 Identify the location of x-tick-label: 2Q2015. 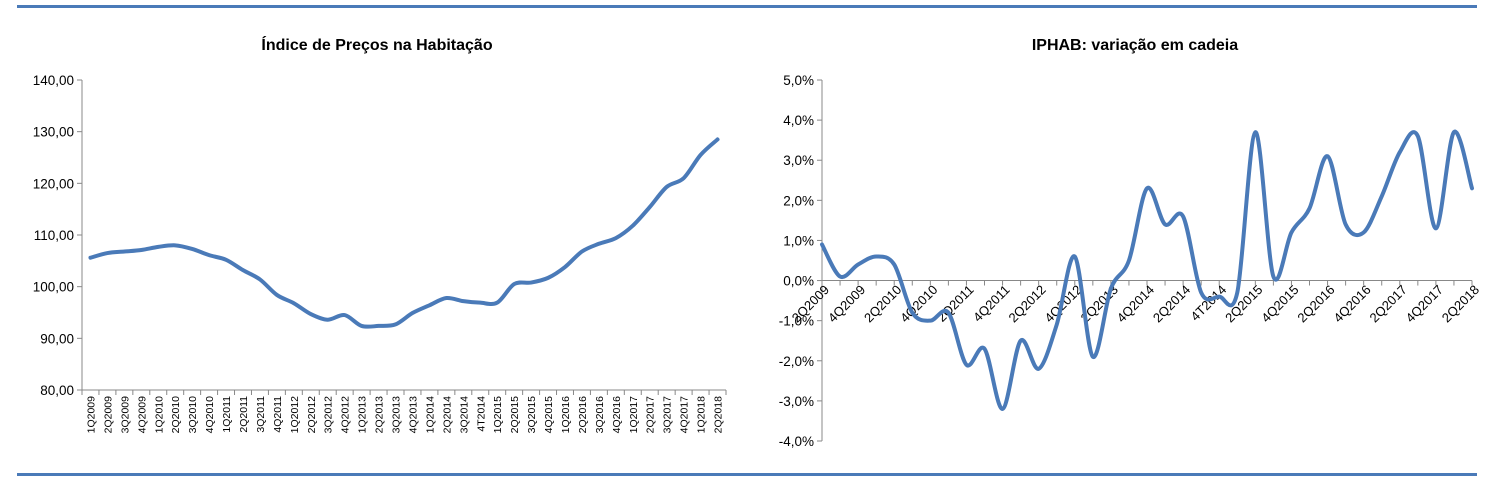
(515, 415).